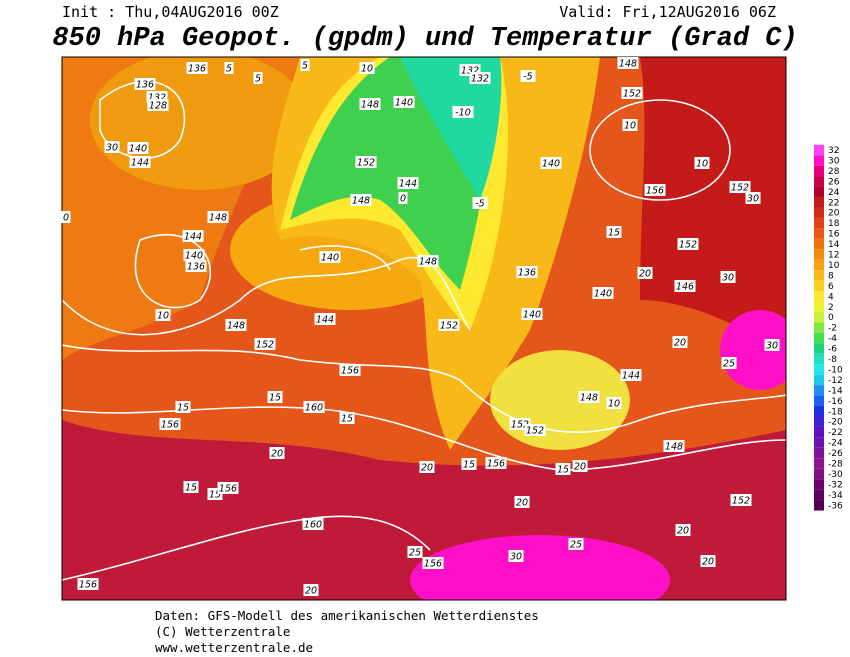  Describe the element at coordinates (834, 224) in the screenshot. I see `colorbar-label: 18` at that location.